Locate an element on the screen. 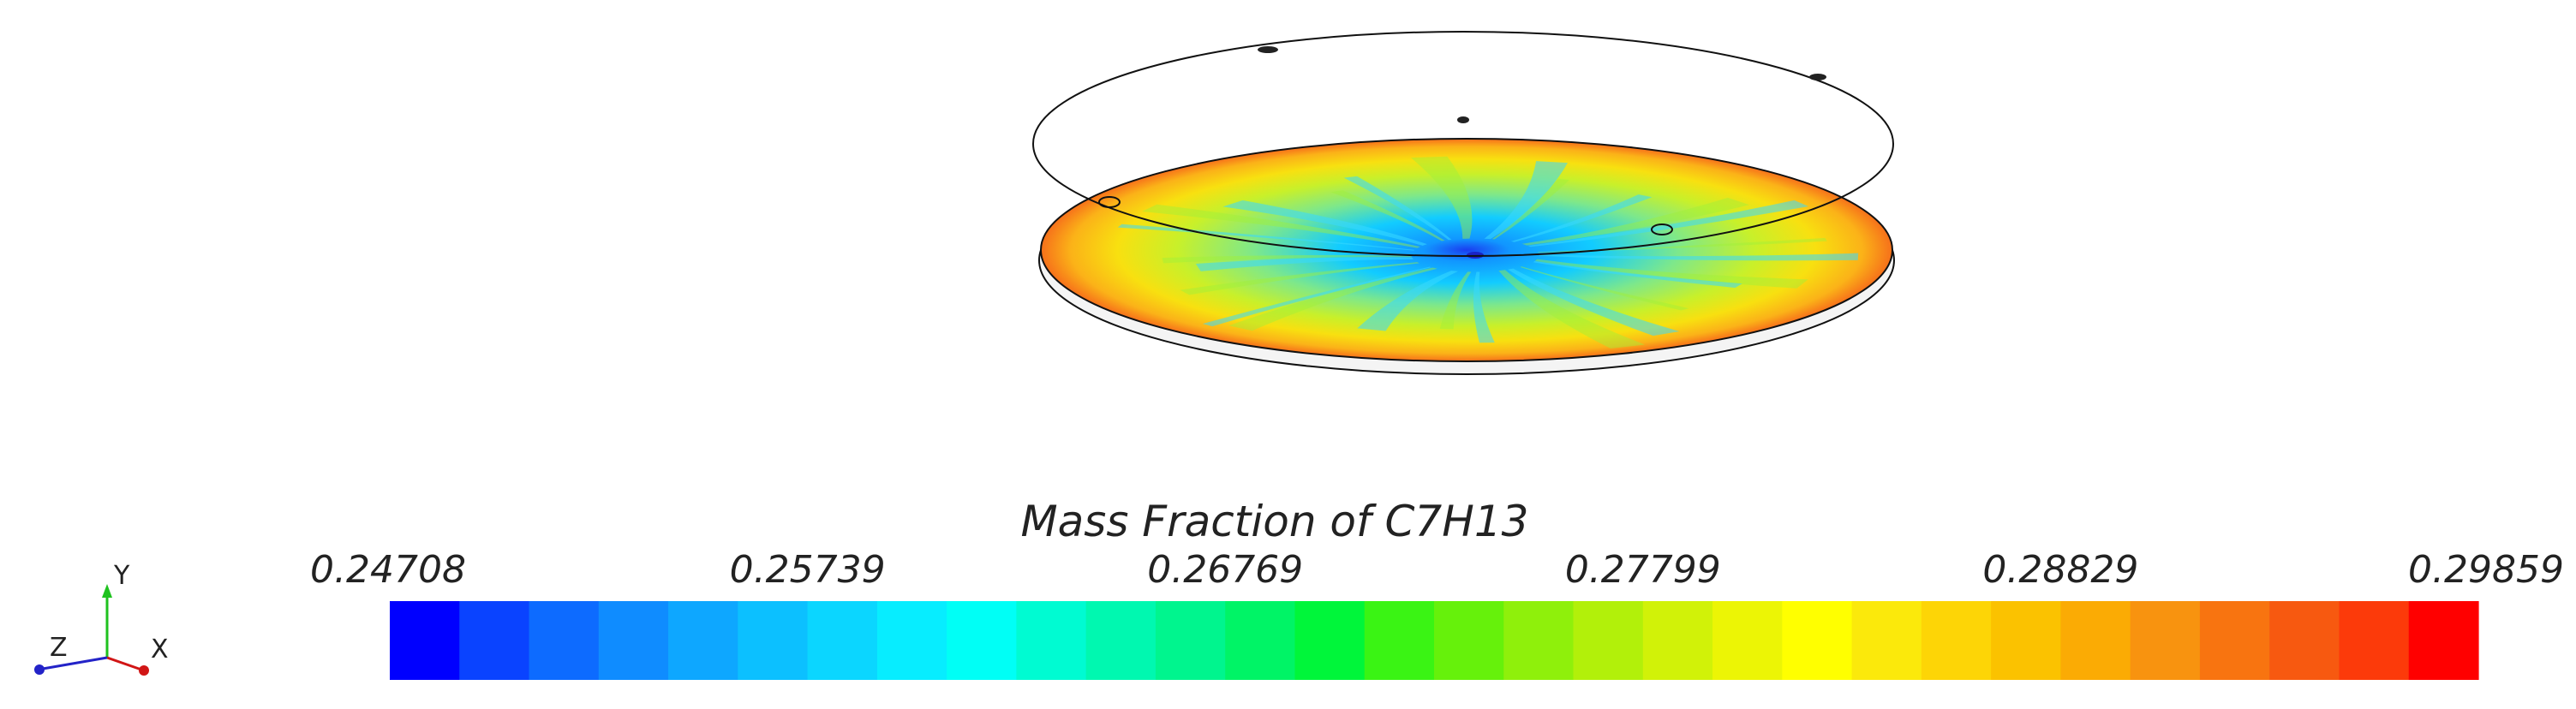 The image size is (2576, 709). upper-plate-ring is located at coordinates (1463, 144).